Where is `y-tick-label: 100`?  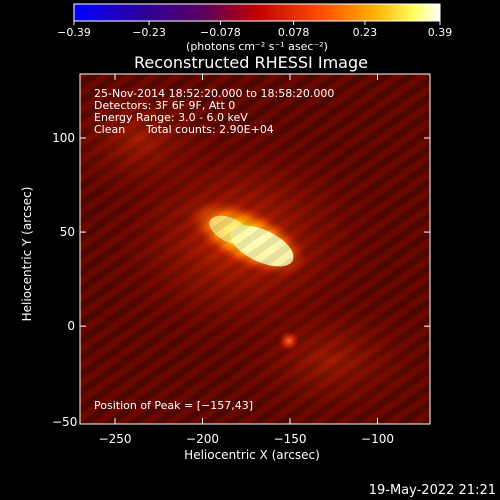
y-tick-label: 100 is located at coordinates (63, 138).